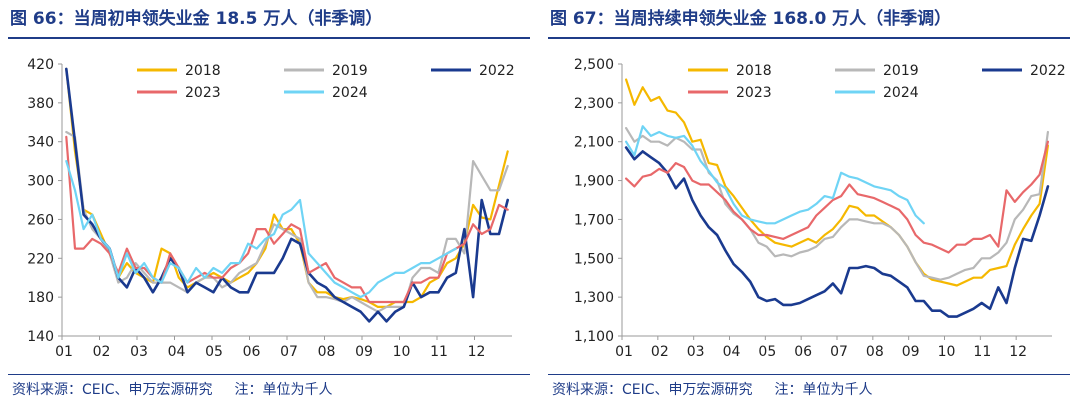 This screenshot has width=1080, height=408. Describe the element at coordinates (594, 182) in the screenshot. I see `y-tick-label: 1,900` at that location.